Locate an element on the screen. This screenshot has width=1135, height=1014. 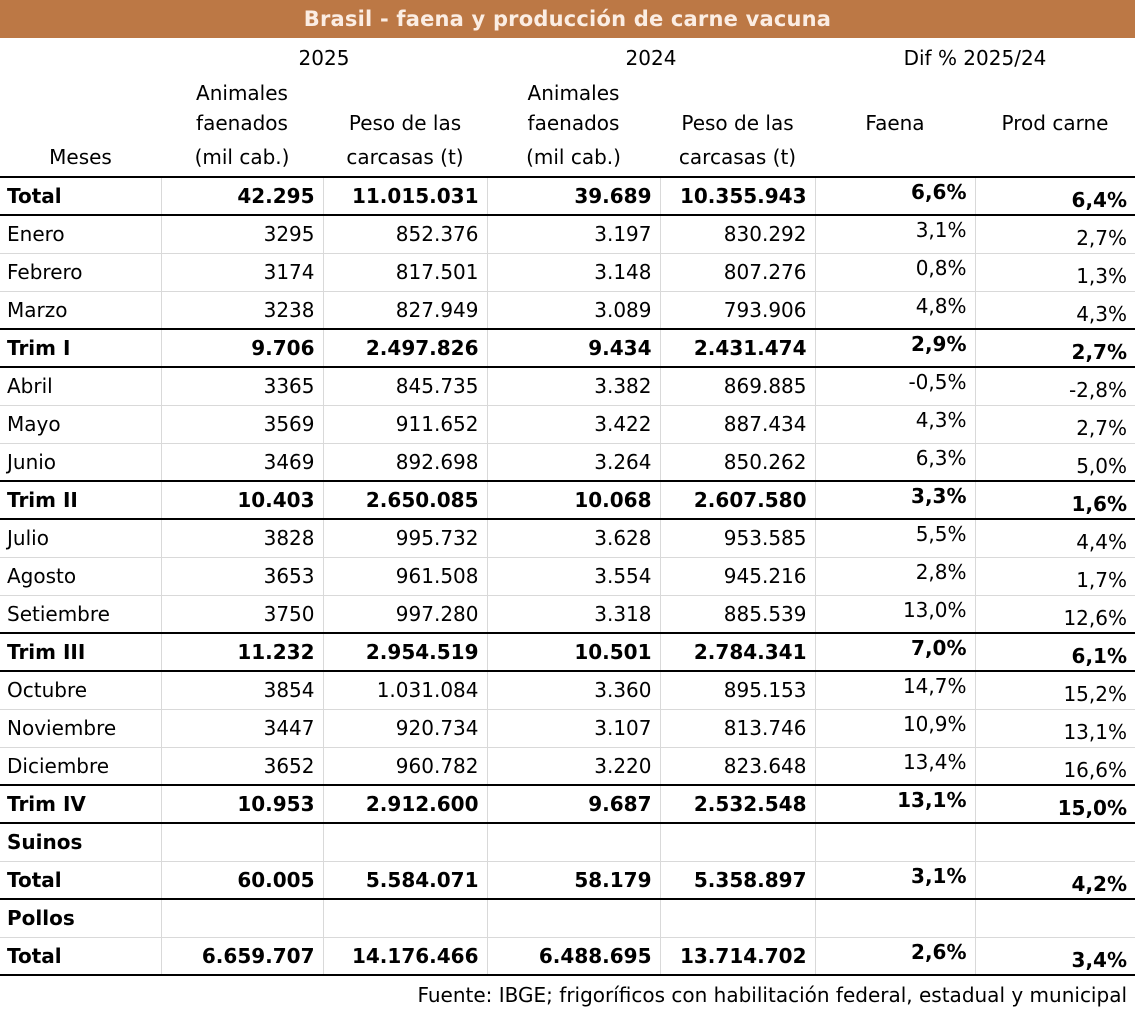
table-cell: 11.015.031 is located at coordinates (404, 196).